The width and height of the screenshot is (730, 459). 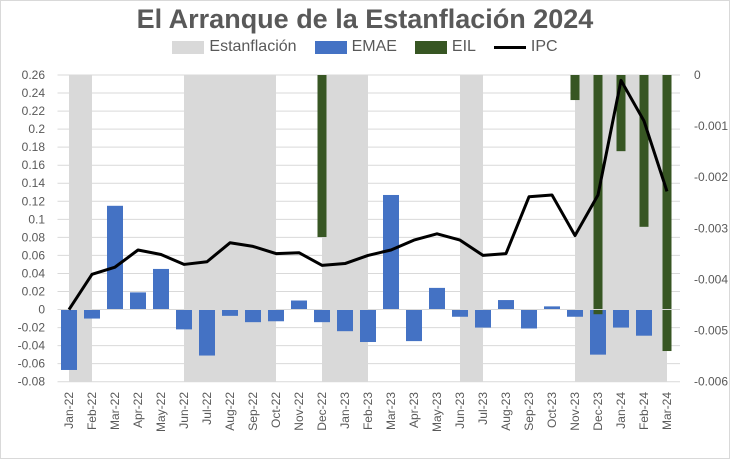 What do you see at coordinates (34, 183) in the screenshot?
I see `left-axis-tick-label: 0.14` at bounding box center [34, 183].